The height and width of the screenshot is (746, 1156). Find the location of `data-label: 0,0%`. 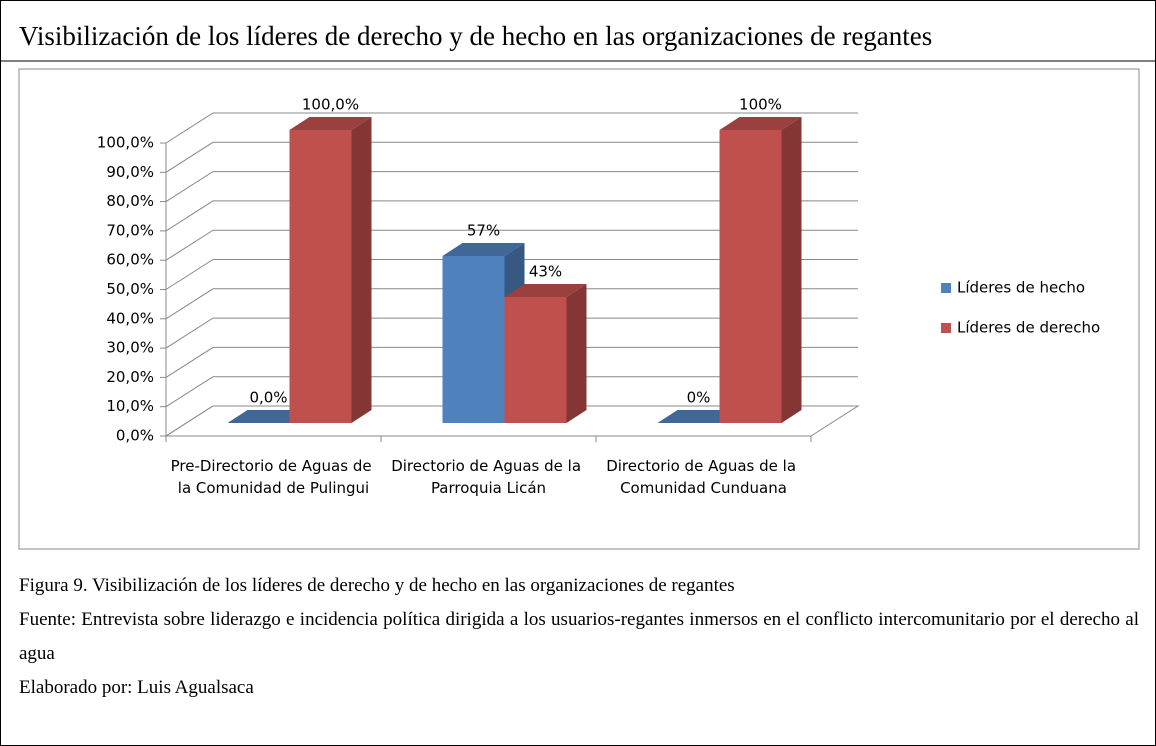

data-label: 0,0% is located at coordinates (268, 398).